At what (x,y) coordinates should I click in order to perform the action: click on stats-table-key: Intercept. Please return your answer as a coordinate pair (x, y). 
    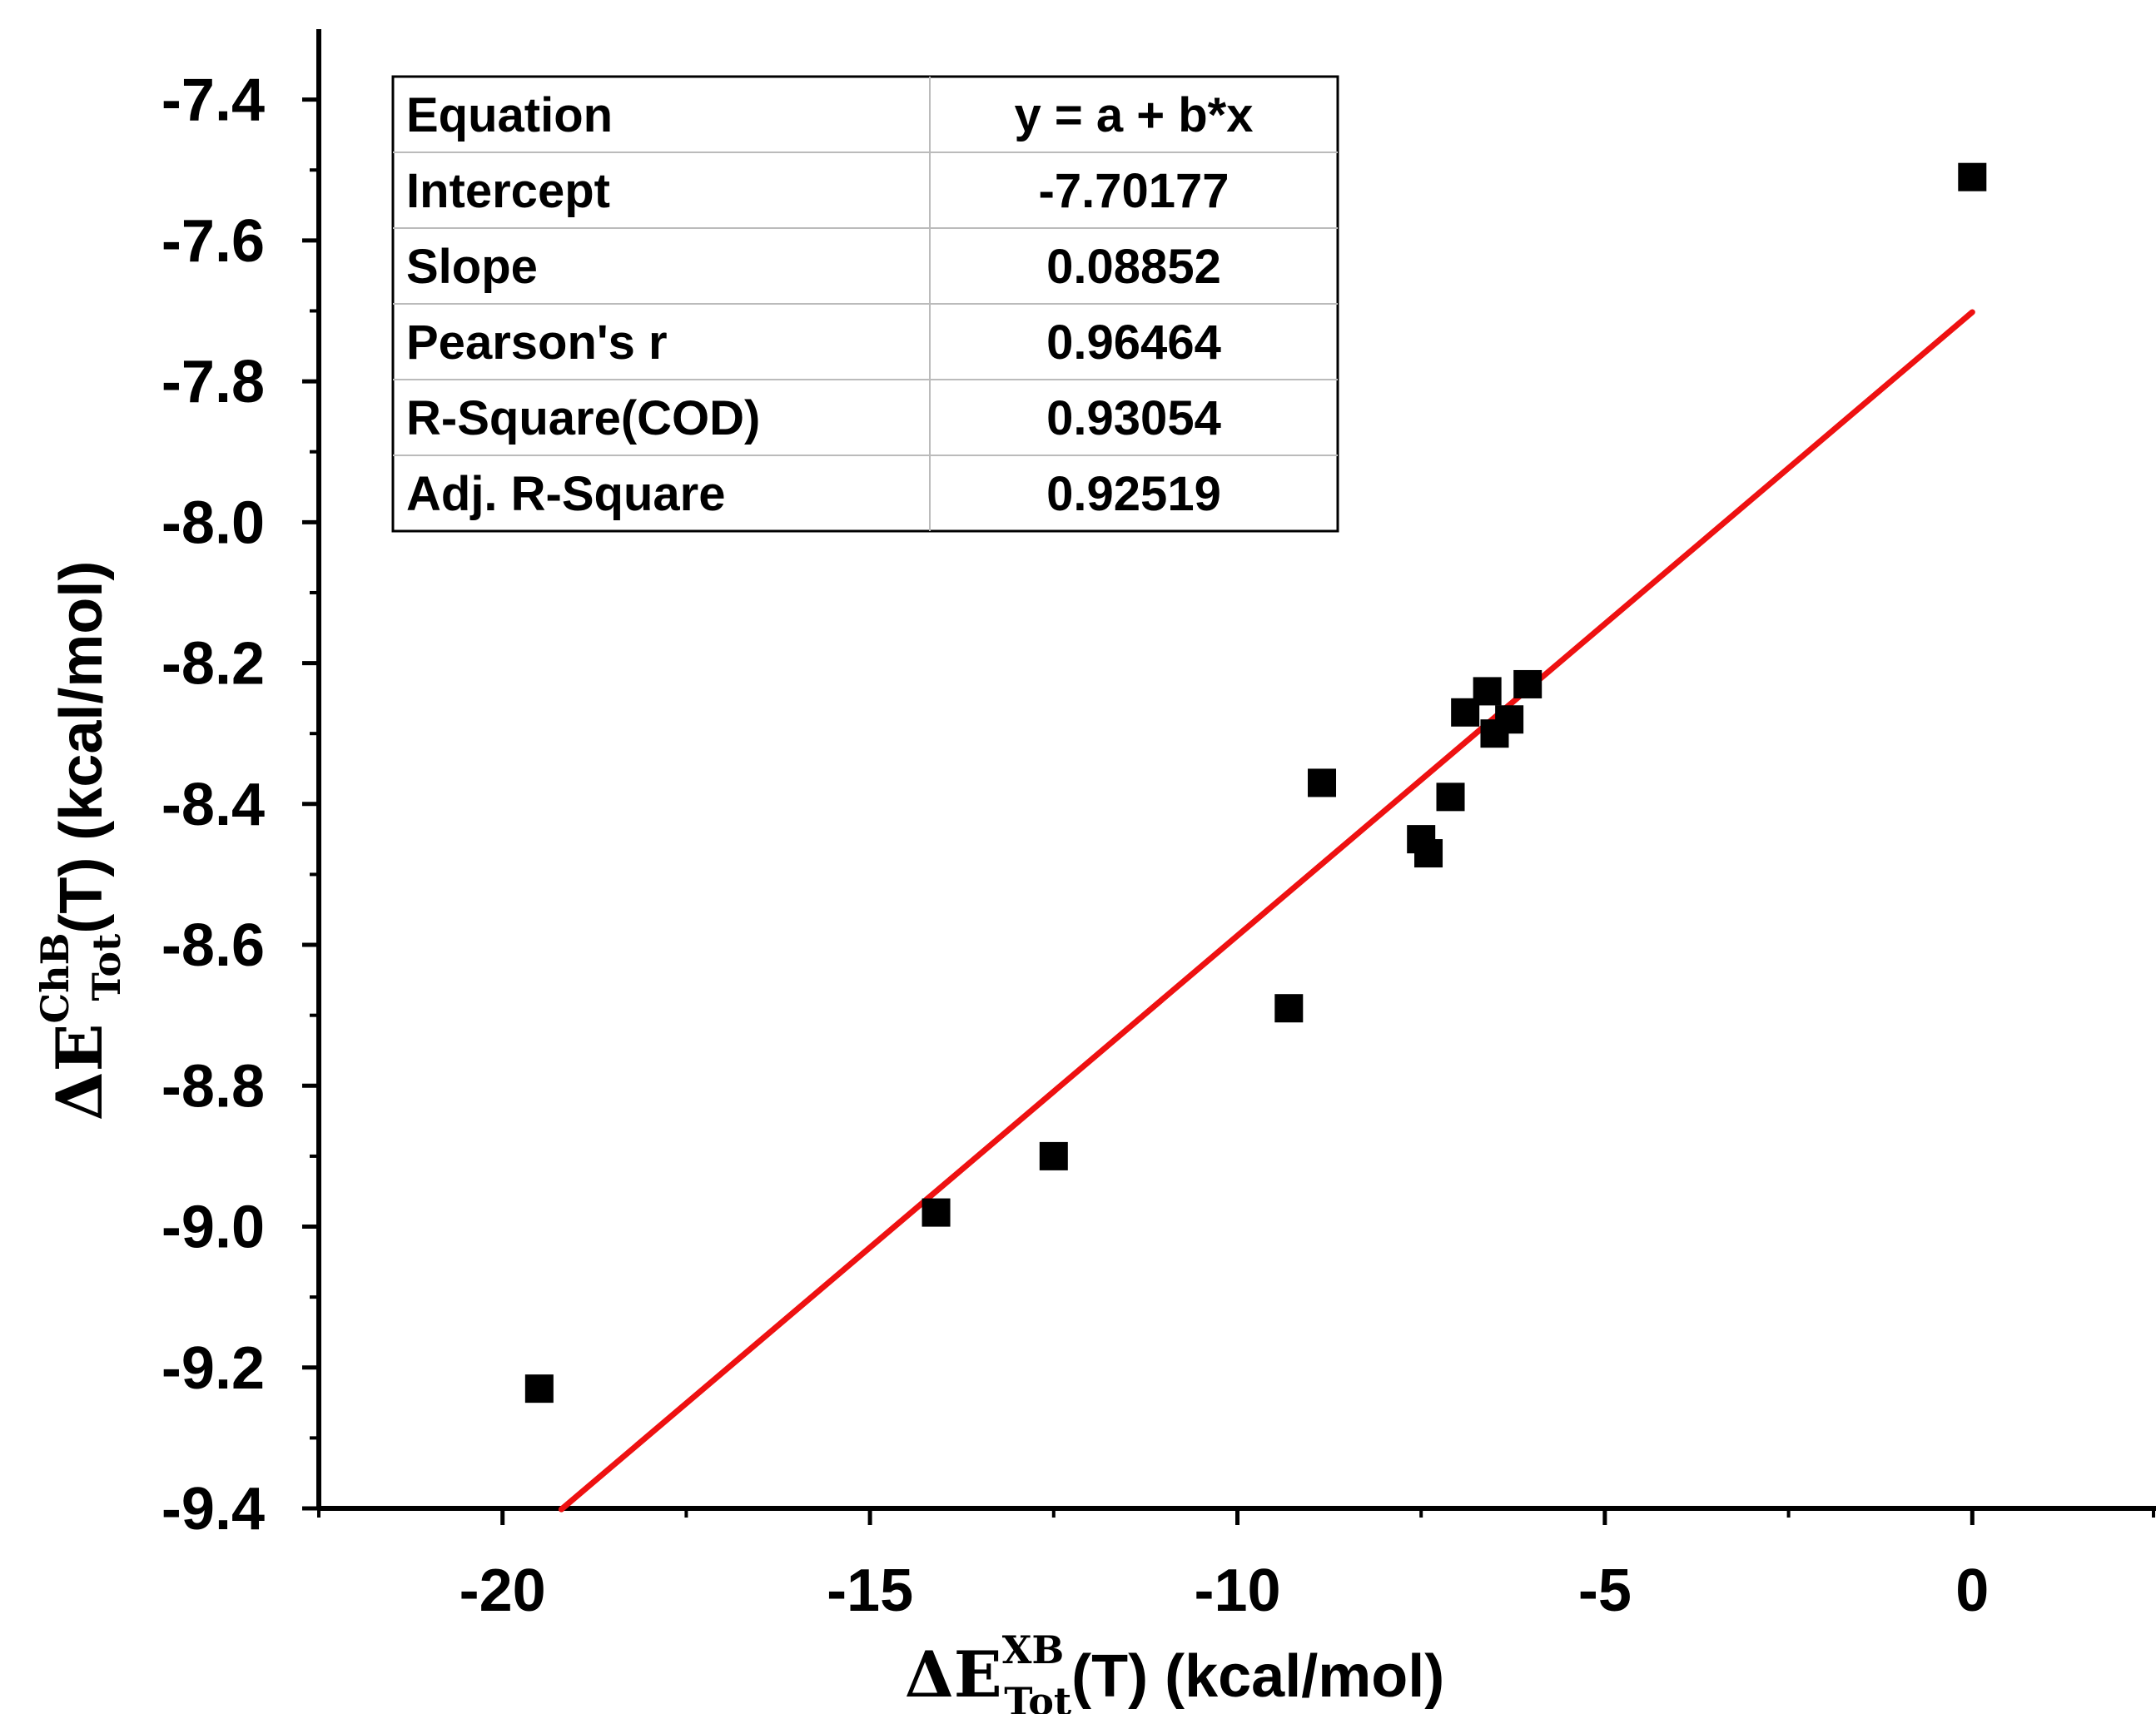
    Looking at the image, I should click on (508, 191).